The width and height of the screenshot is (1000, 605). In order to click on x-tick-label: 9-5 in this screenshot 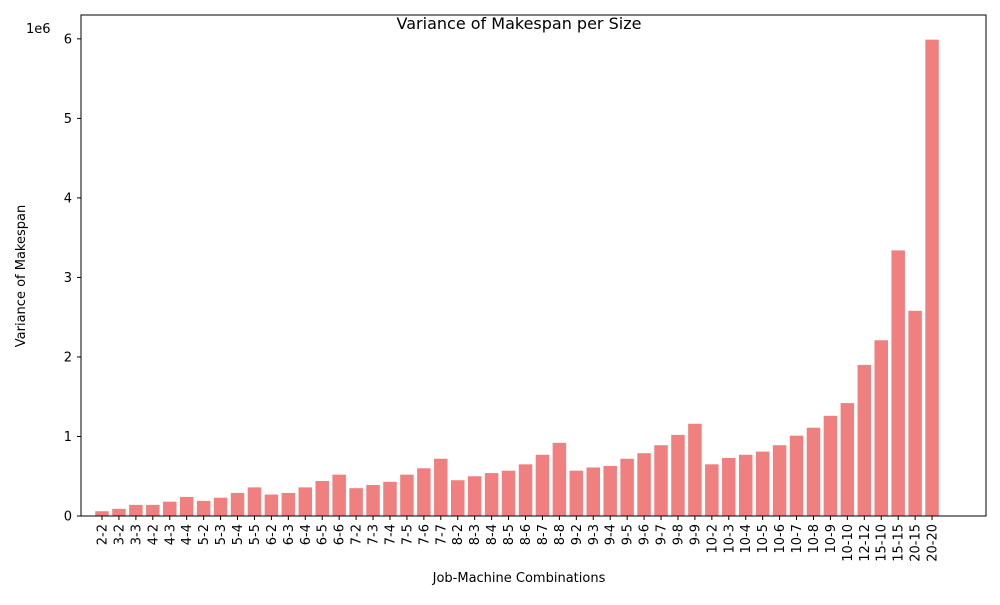, I will do `click(628, 534)`.